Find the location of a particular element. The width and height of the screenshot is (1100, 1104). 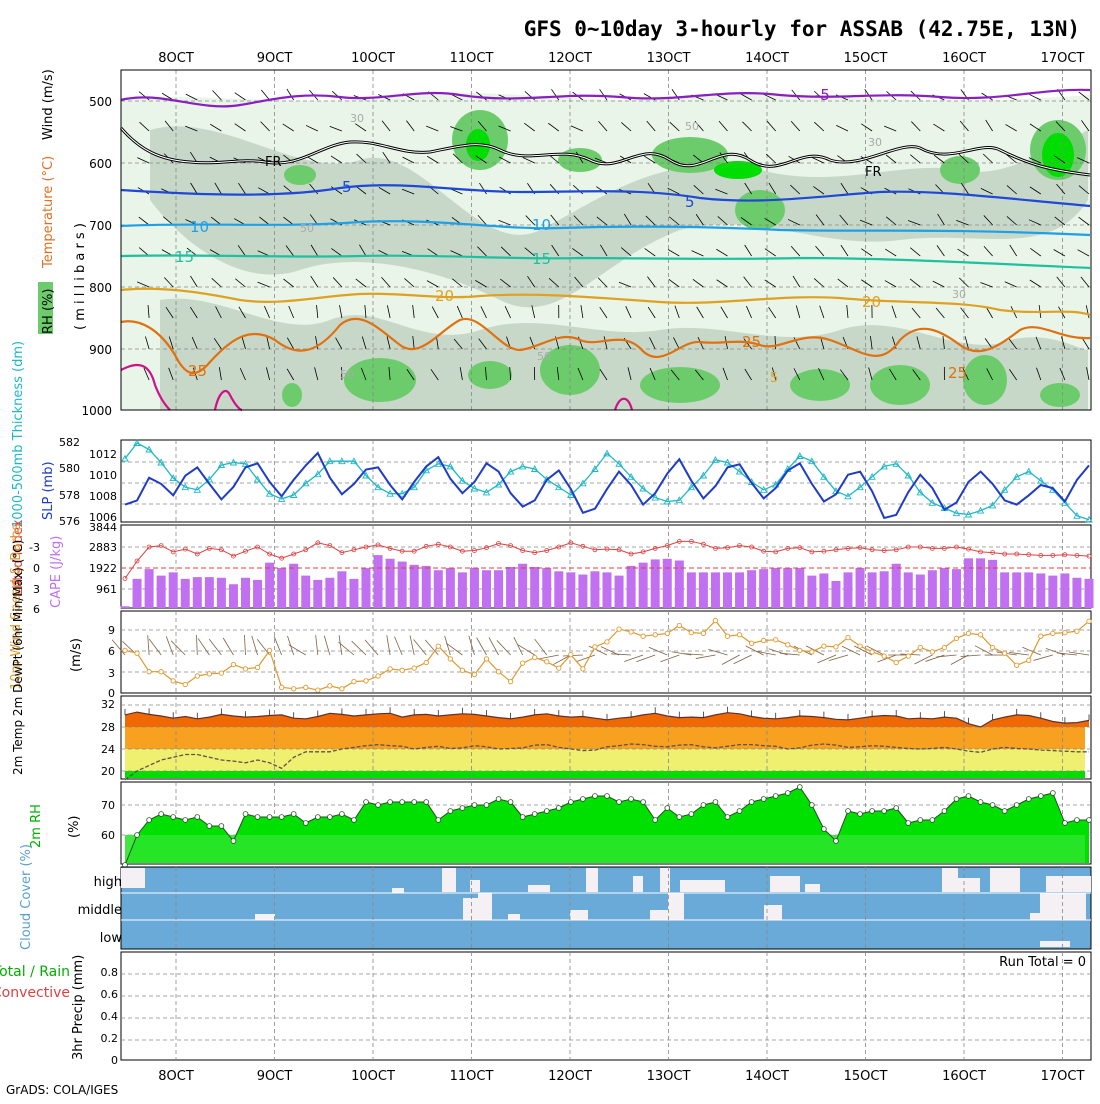

temp-tick: 24 is located at coordinates (108, 749).